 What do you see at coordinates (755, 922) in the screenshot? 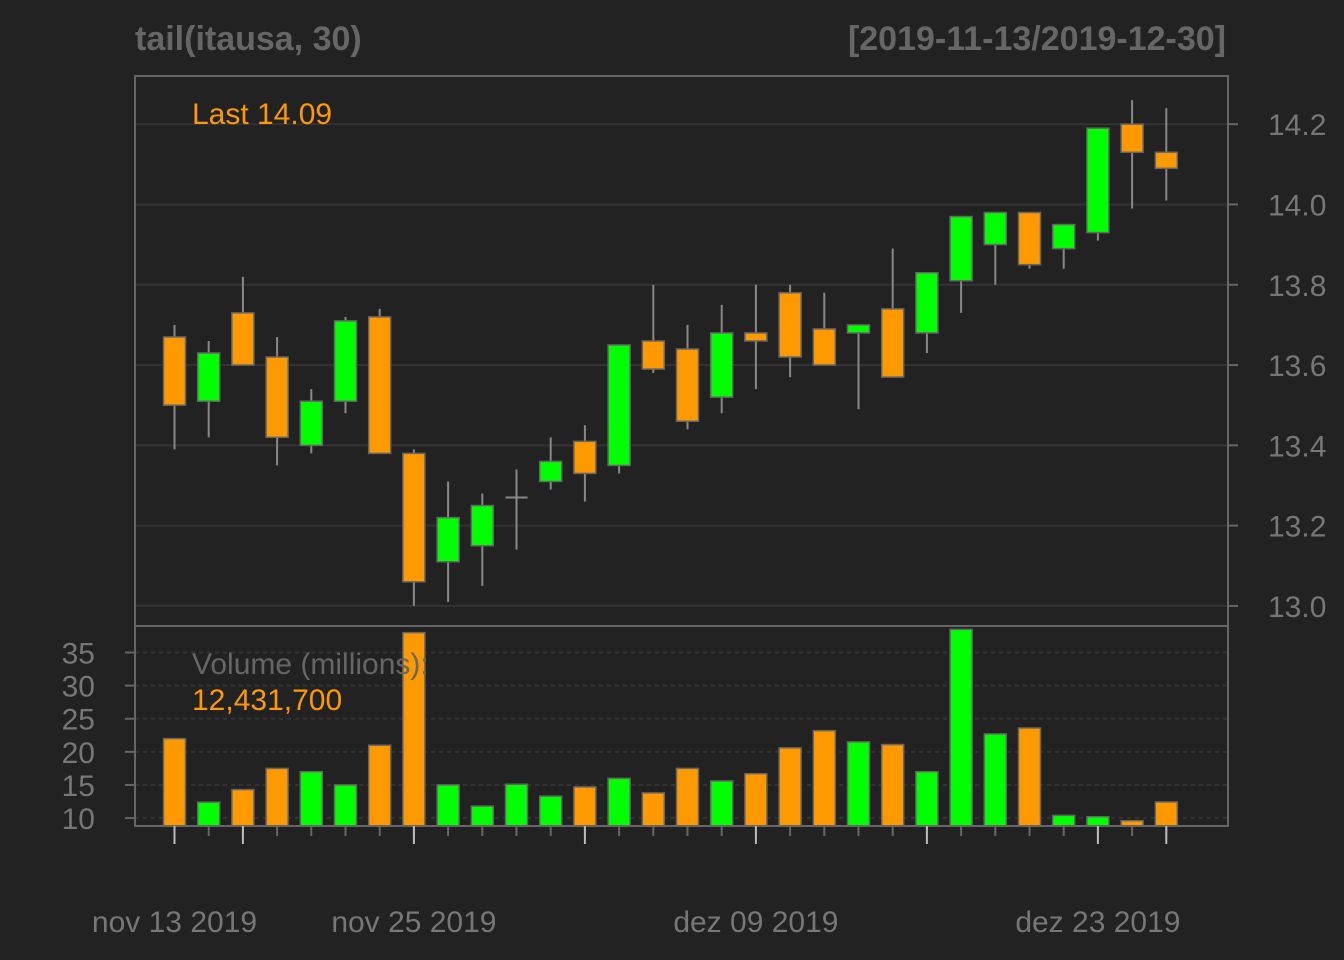
I see `x-tick-label: dez 09 2019` at bounding box center [755, 922].